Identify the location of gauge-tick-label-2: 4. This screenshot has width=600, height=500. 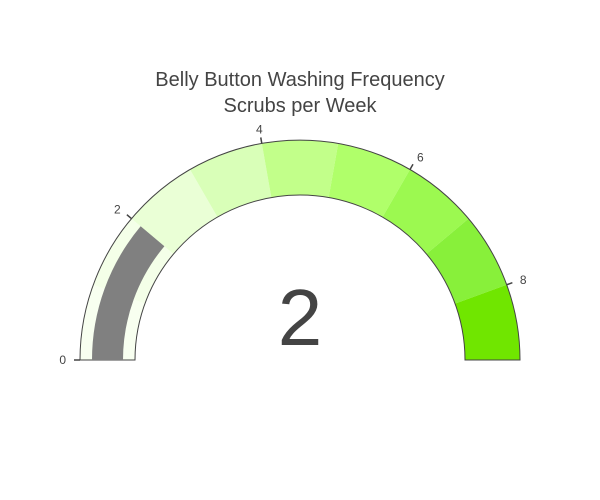
(259, 130).